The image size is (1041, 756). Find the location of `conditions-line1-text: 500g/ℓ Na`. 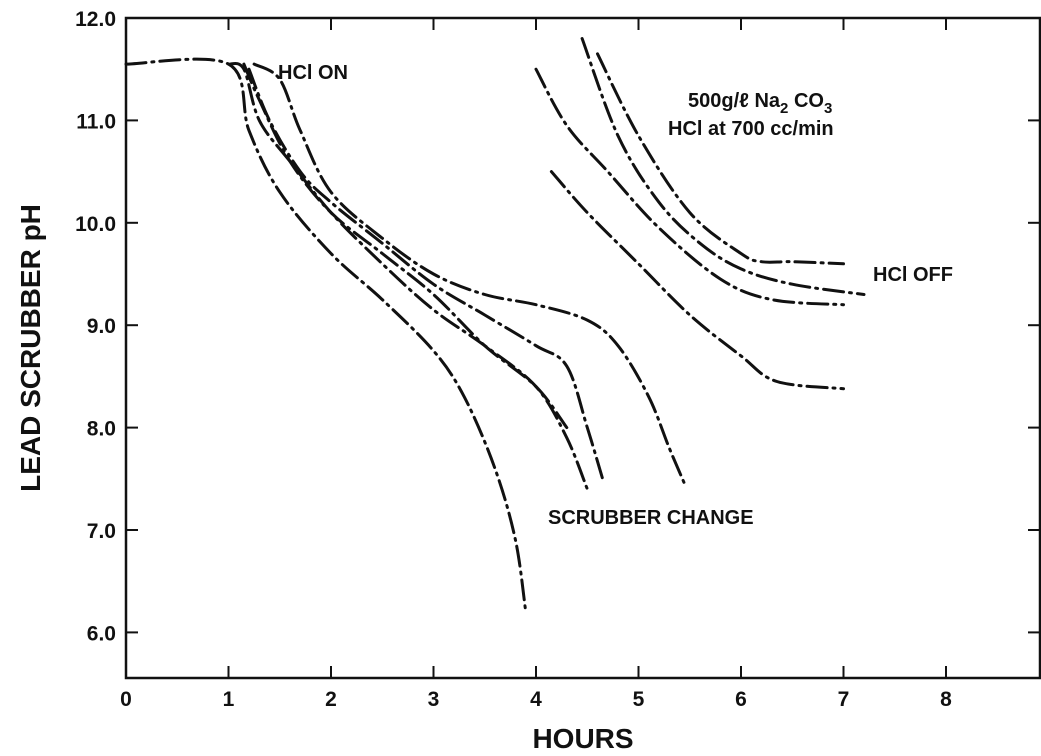

conditions-line1-text: 500g/ℓ Na is located at coordinates (734, 101).